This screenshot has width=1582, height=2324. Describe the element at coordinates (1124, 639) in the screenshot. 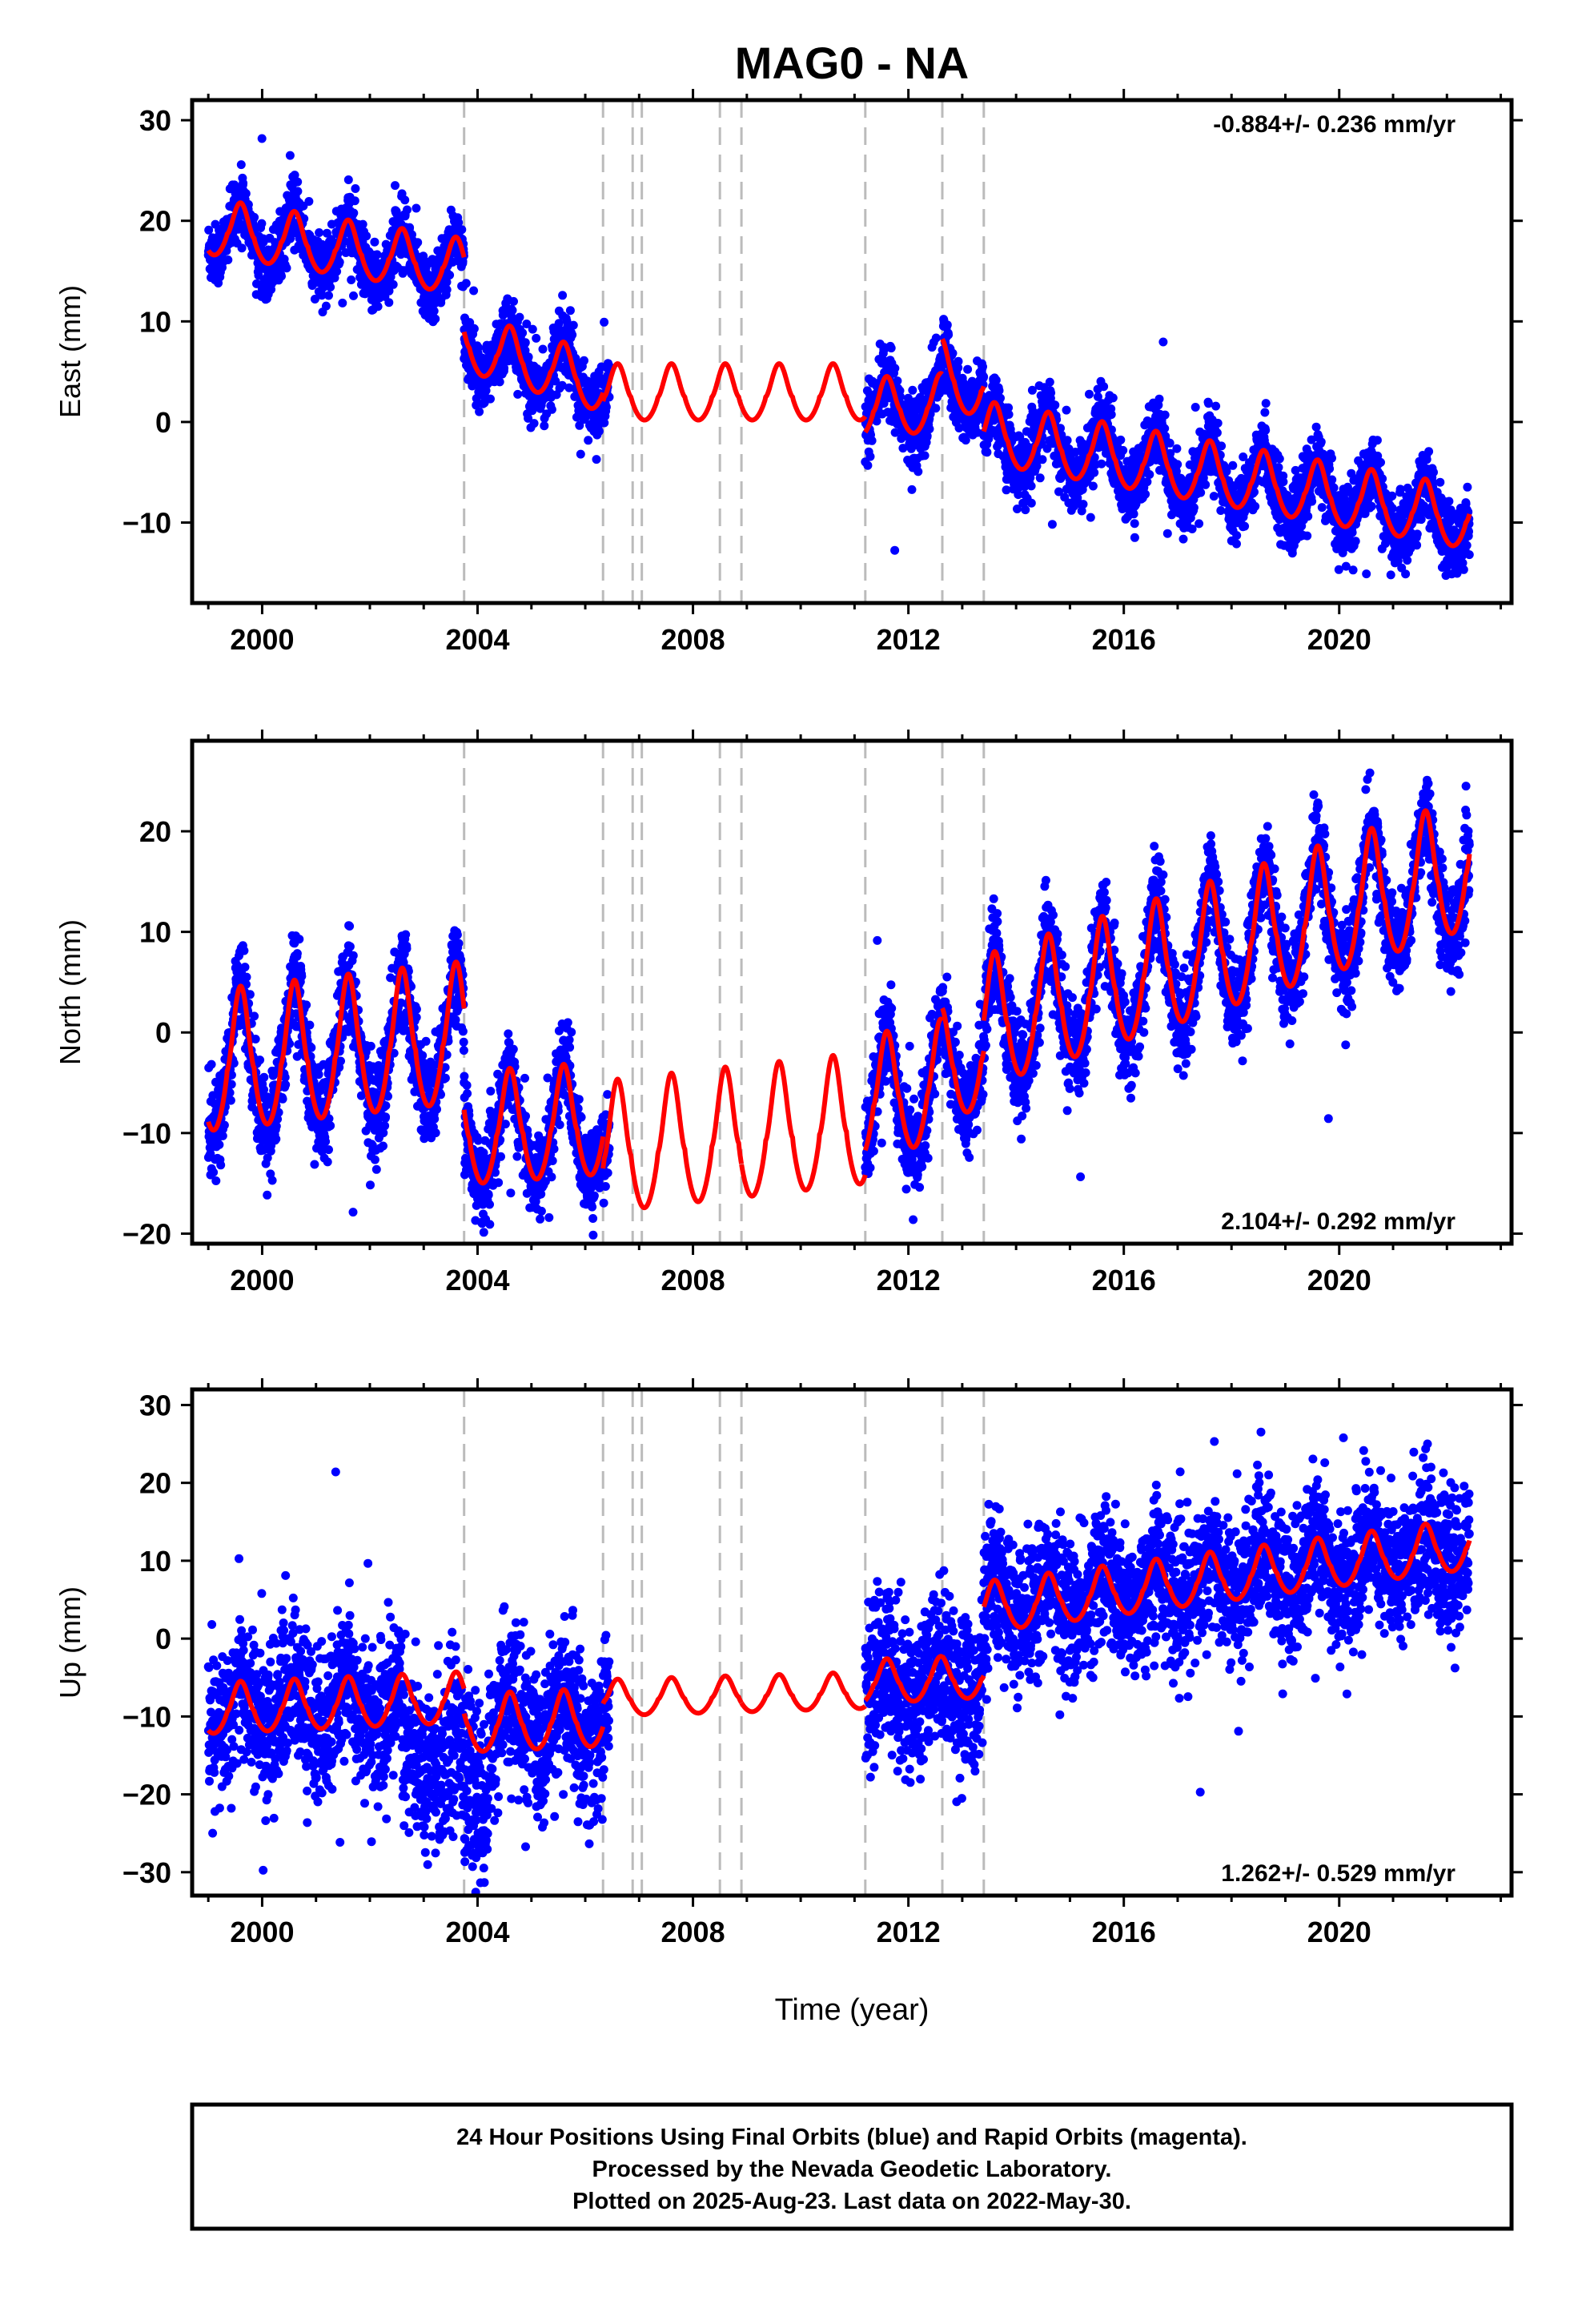

I see `east-x-tick-label: 2016` at that location.